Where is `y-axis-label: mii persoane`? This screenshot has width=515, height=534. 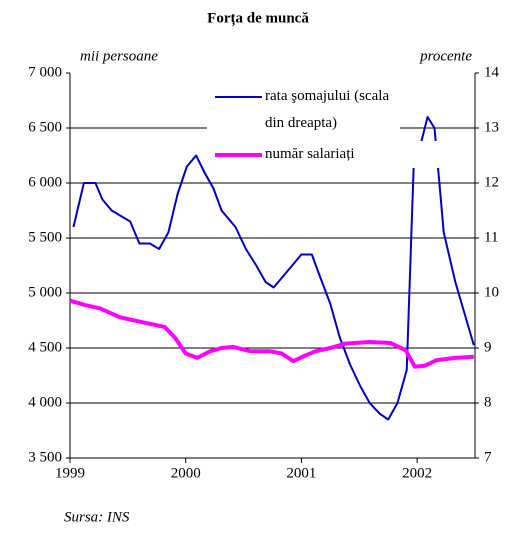 y-axis-label: mii persoane is located at coordinates (119, 56).